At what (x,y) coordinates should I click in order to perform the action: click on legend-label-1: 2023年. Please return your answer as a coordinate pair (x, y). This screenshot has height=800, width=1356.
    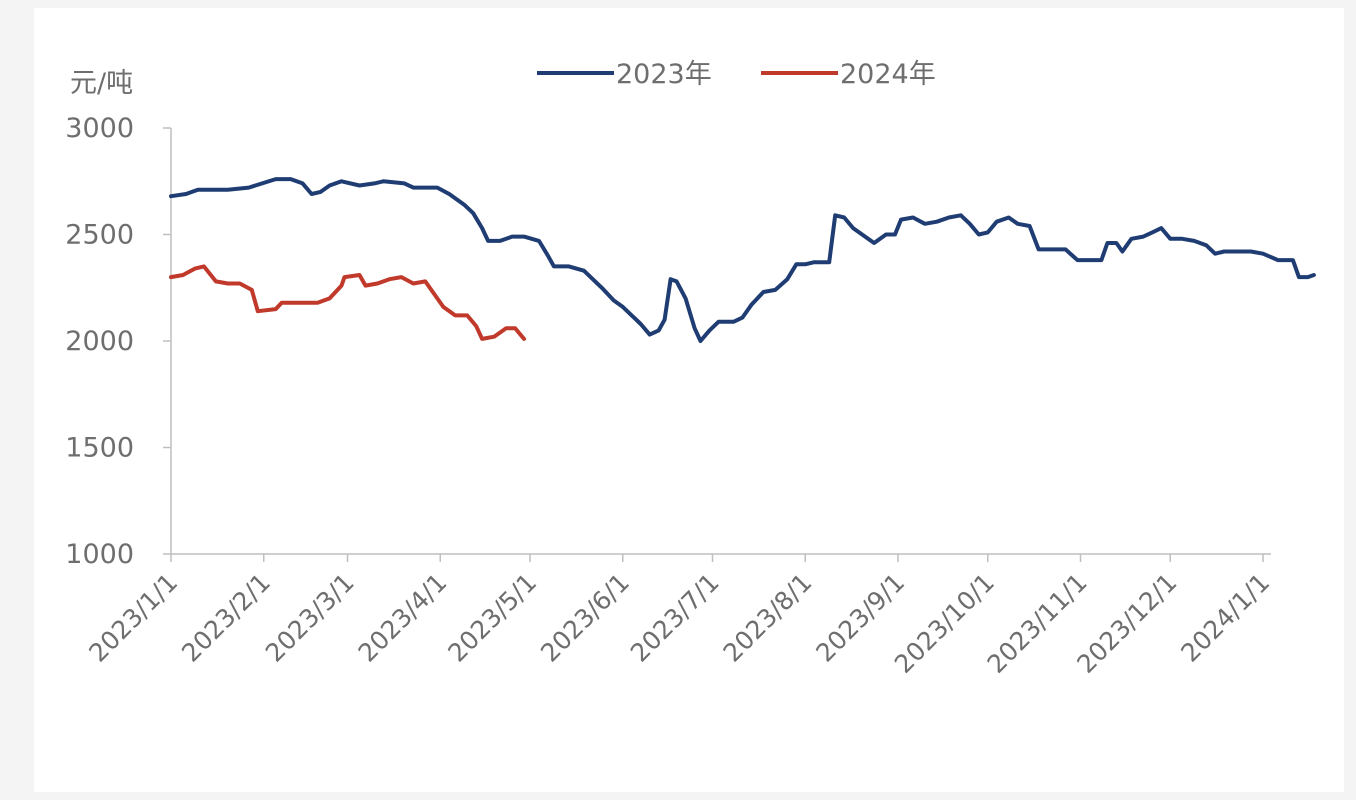
    Looking at the image, I should click on (664, 74).